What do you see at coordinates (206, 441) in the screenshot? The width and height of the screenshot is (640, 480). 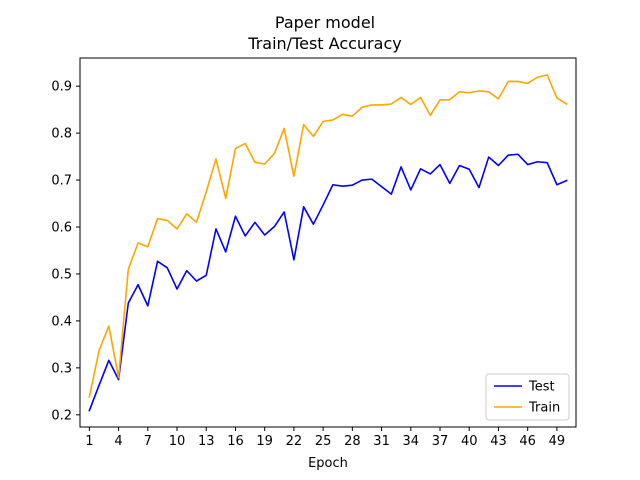 I see `x-tick-label: 13` at bounding box center [206, 441].